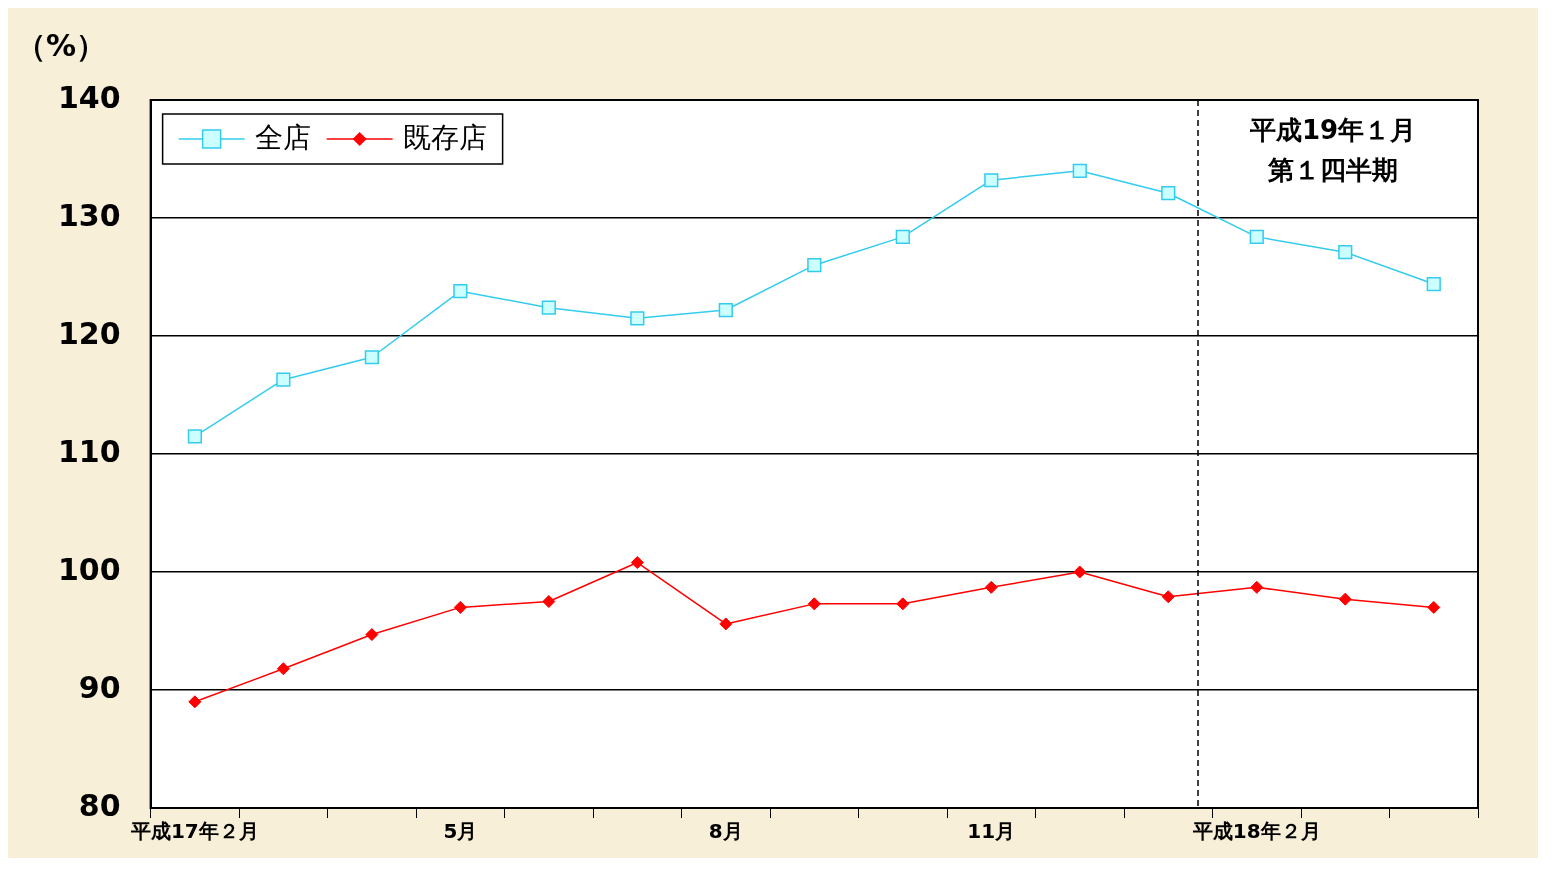  I want to click on y-tick-label: 100, so click(89, 569).